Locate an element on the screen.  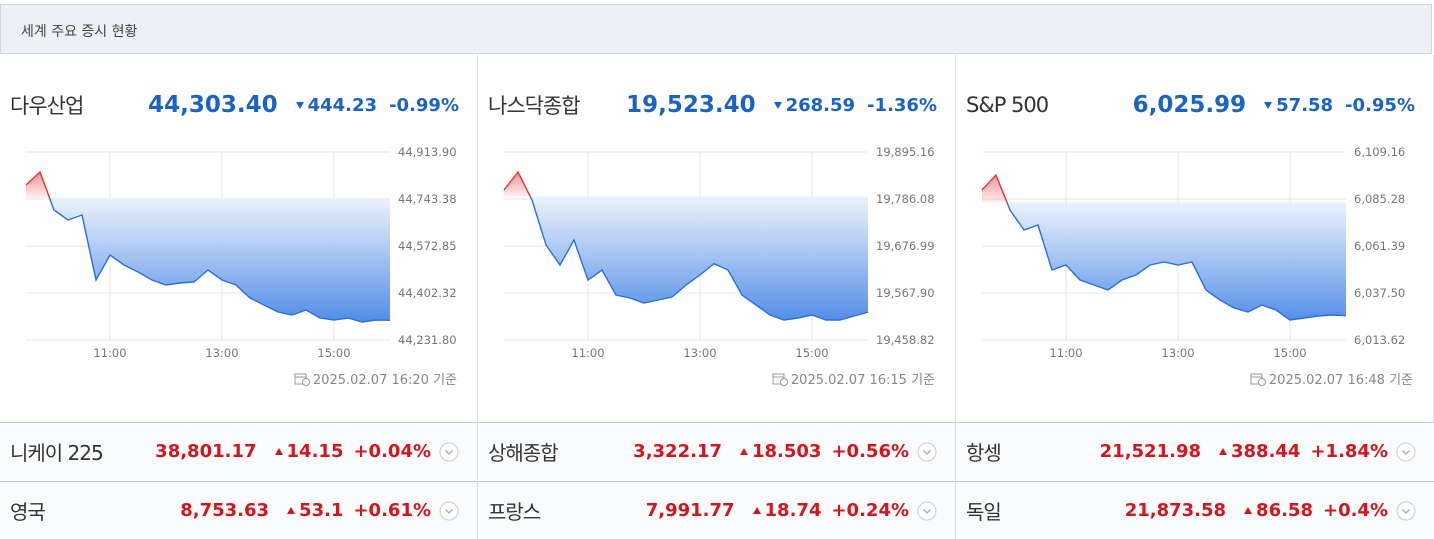
market-row: 니케이 225 38,801.17 14.15 +0.04% is located at coordinates (239, 451).